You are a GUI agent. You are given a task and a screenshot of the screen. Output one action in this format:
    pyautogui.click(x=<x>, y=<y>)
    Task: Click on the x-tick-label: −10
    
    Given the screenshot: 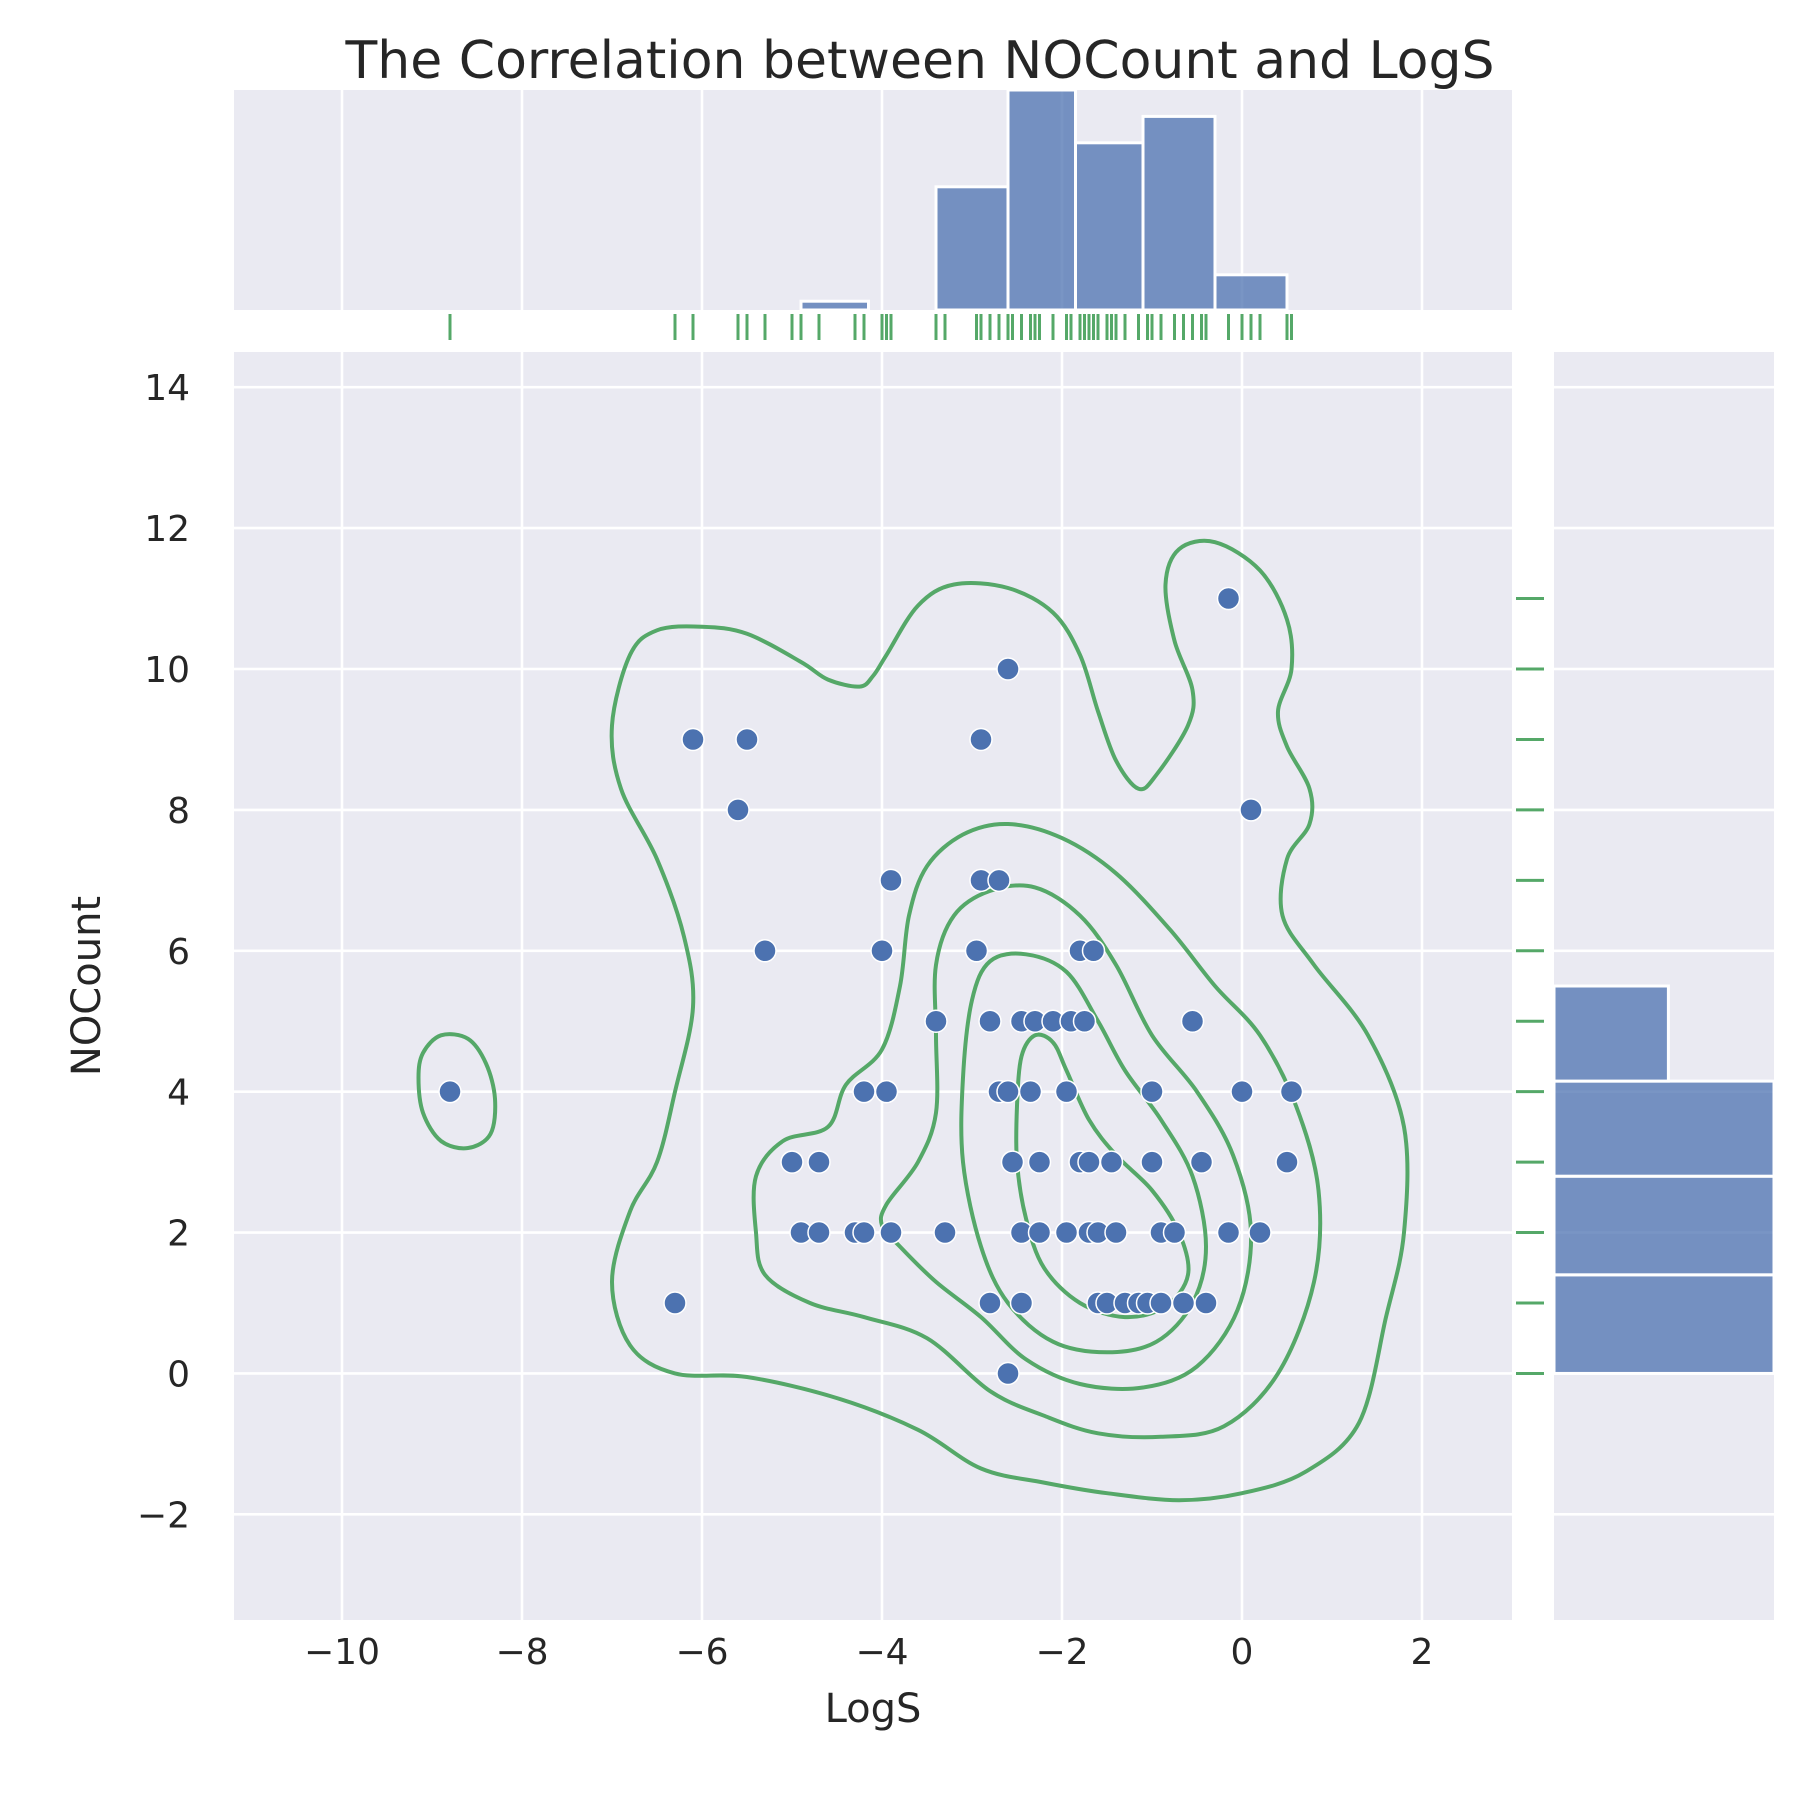 What is the action you would take?
    pyautogui.click(x=342, y=1652)
    